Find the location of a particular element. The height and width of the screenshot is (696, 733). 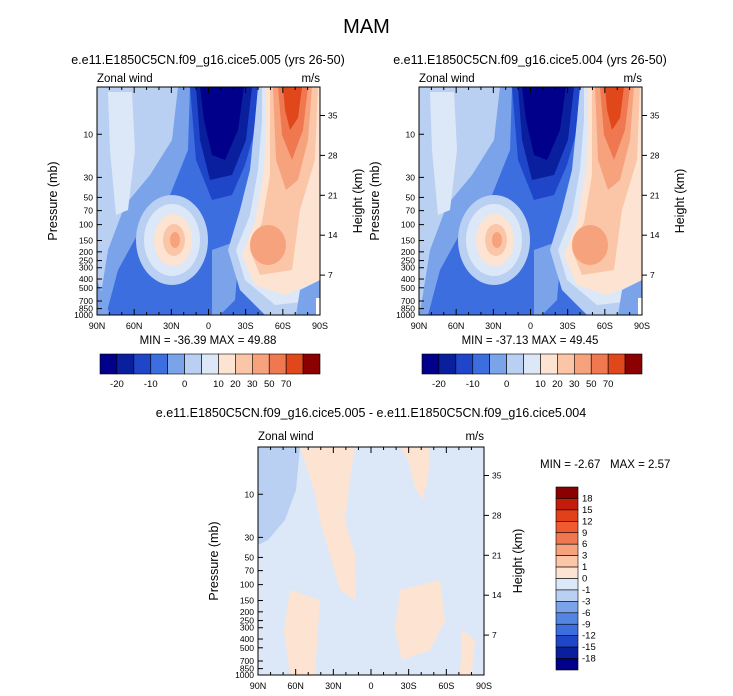

panel-1-height-axis-label: Height (km) is located at coordinates (358, 201).